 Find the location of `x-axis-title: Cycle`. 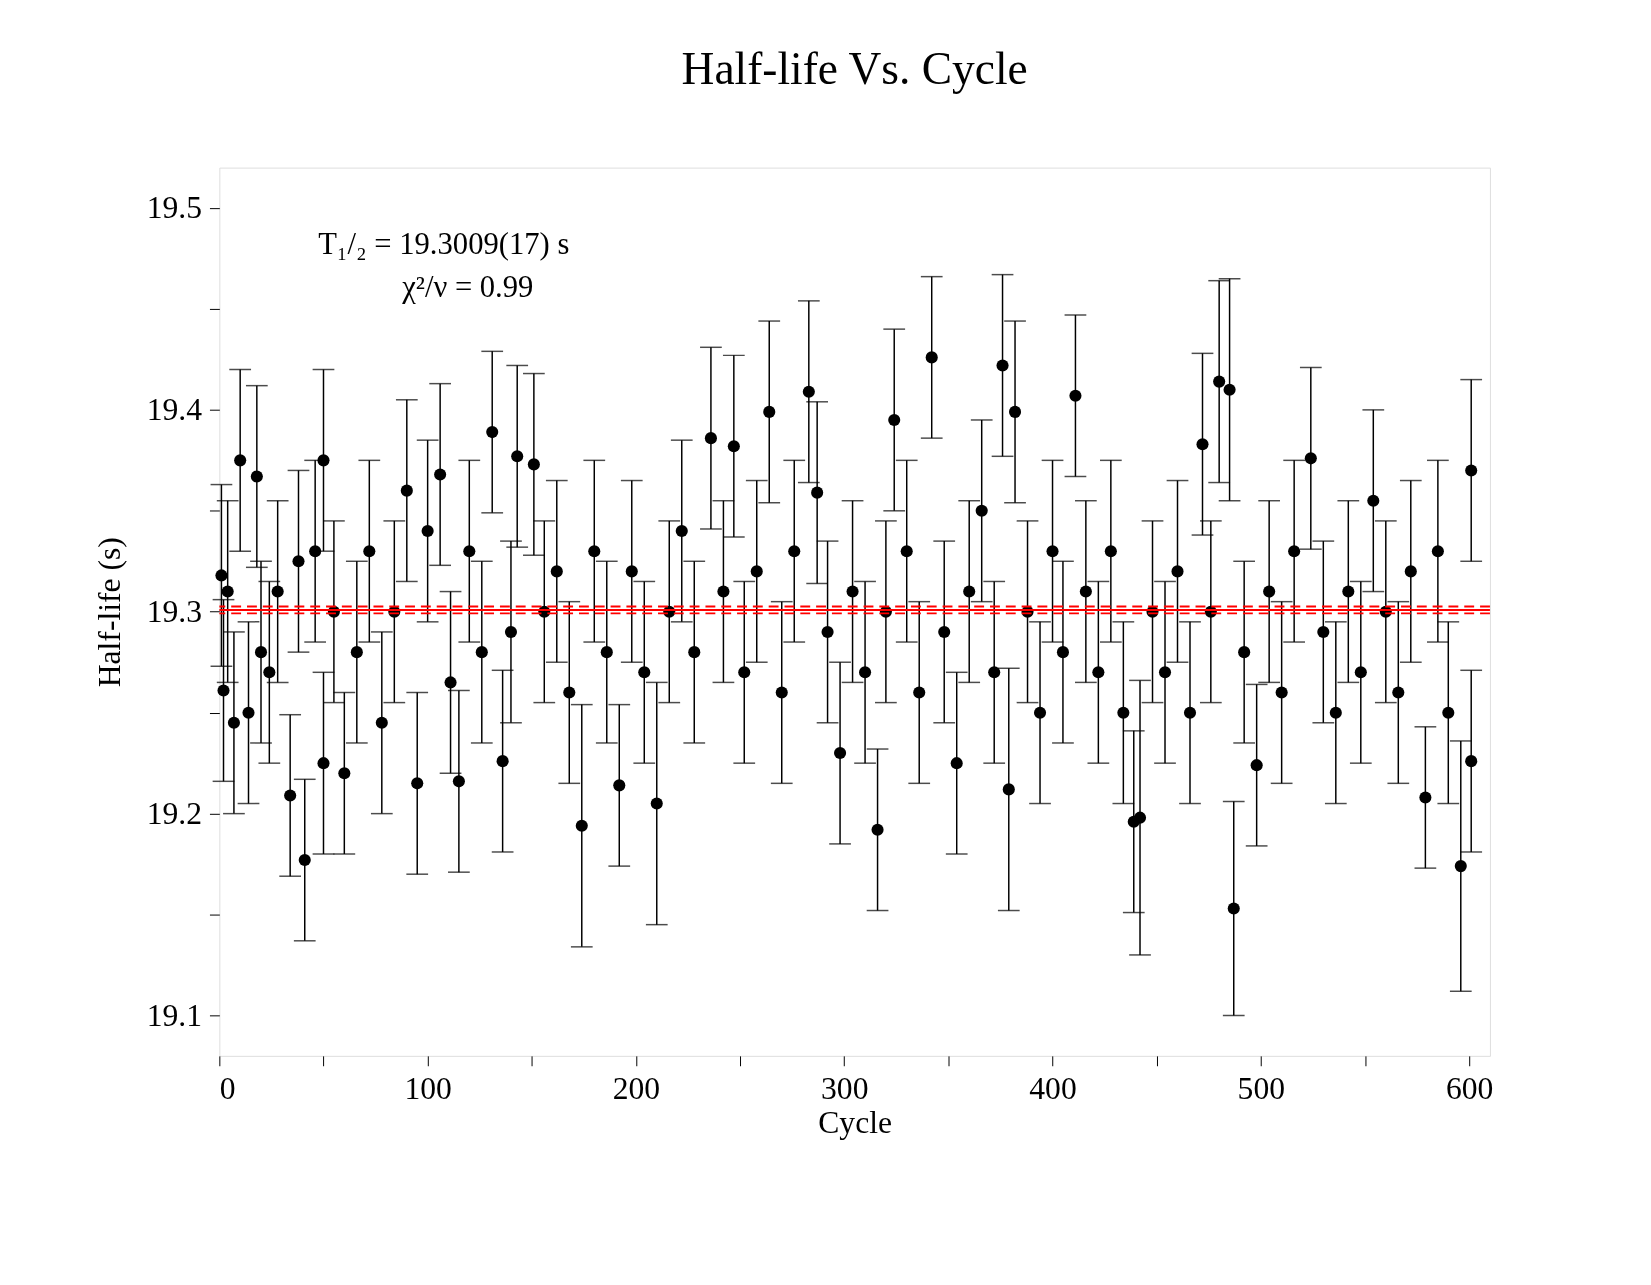

x-axis-title: Cycle is located at coordinates (855, 1123).